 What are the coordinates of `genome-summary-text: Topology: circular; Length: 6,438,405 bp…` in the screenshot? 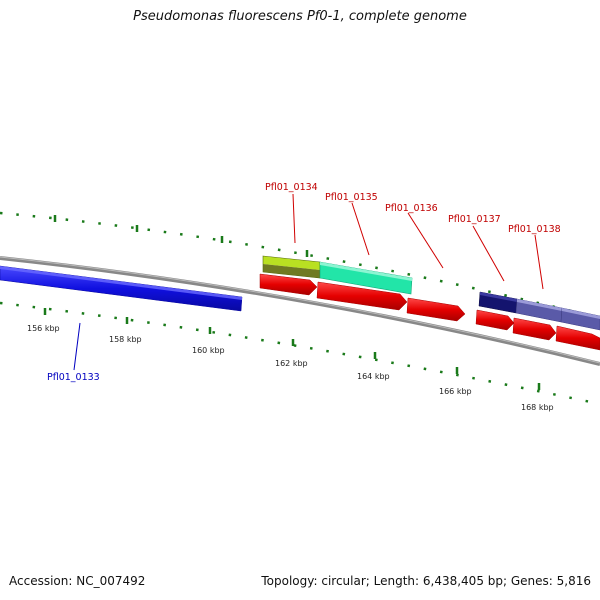 It's located at (426, 581).